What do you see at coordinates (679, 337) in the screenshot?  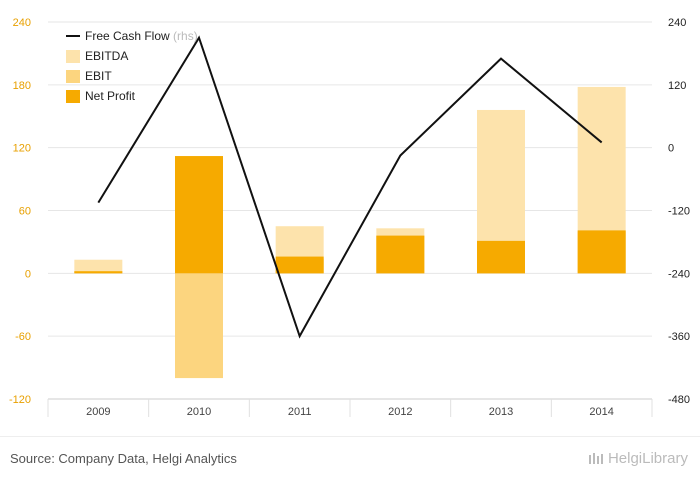 I see `right-axis-tick-label: -360` at bounding box center [679, 337].